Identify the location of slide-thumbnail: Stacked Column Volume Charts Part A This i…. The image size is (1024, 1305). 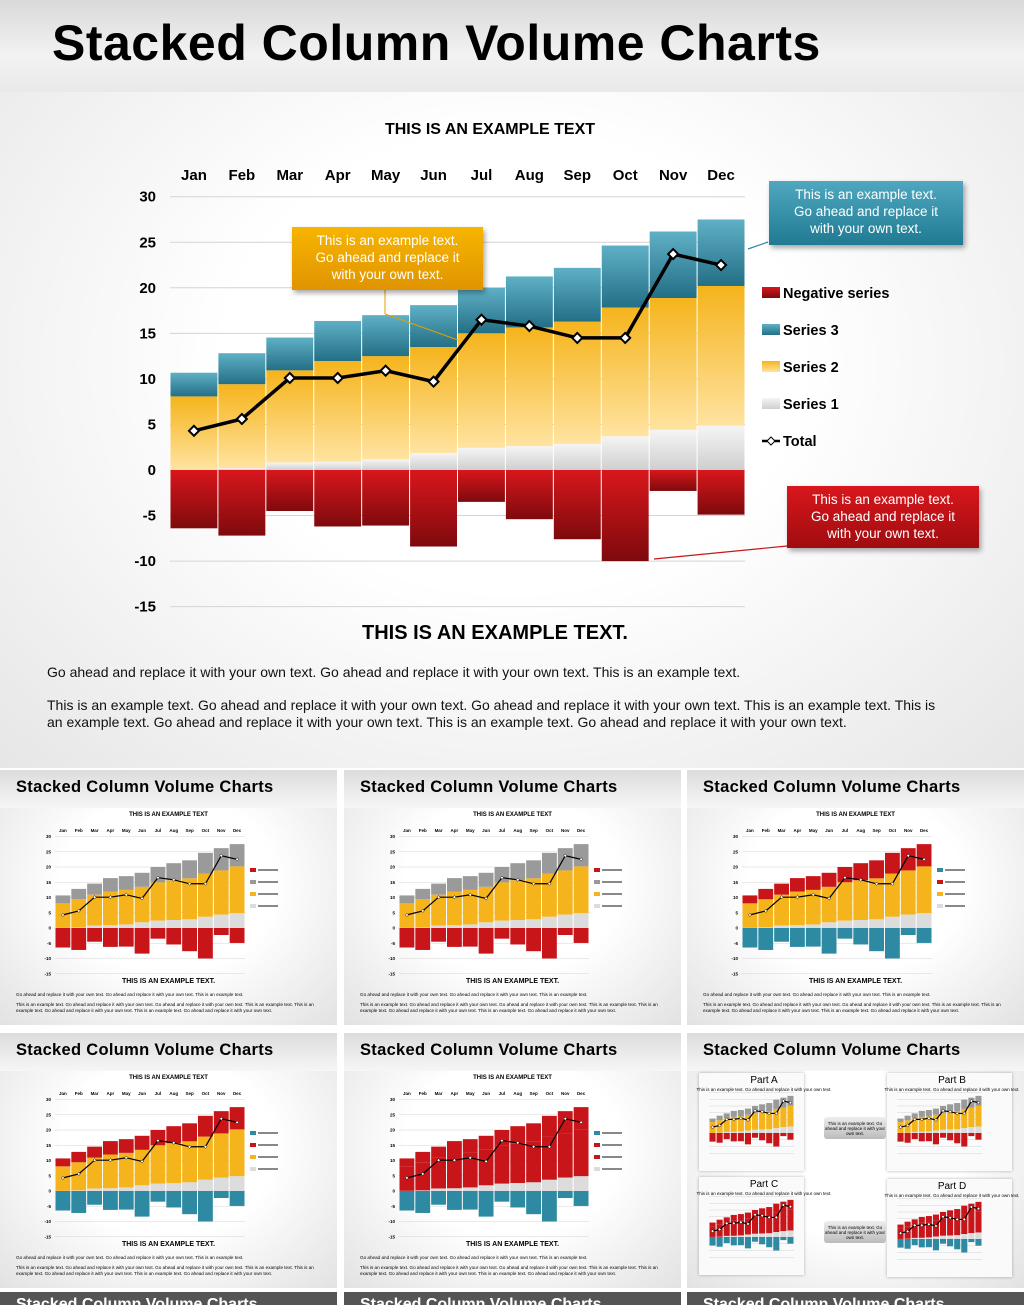
(855, 1160).